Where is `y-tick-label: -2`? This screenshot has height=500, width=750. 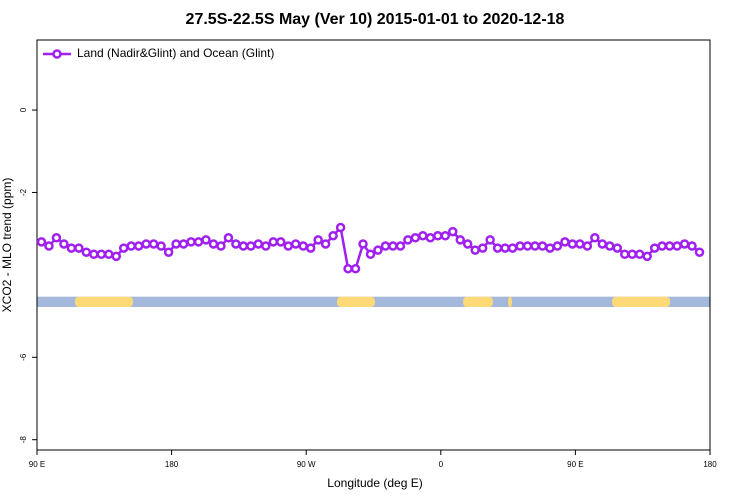 y-tick-label: -2 is located at coordinates (23, 192).